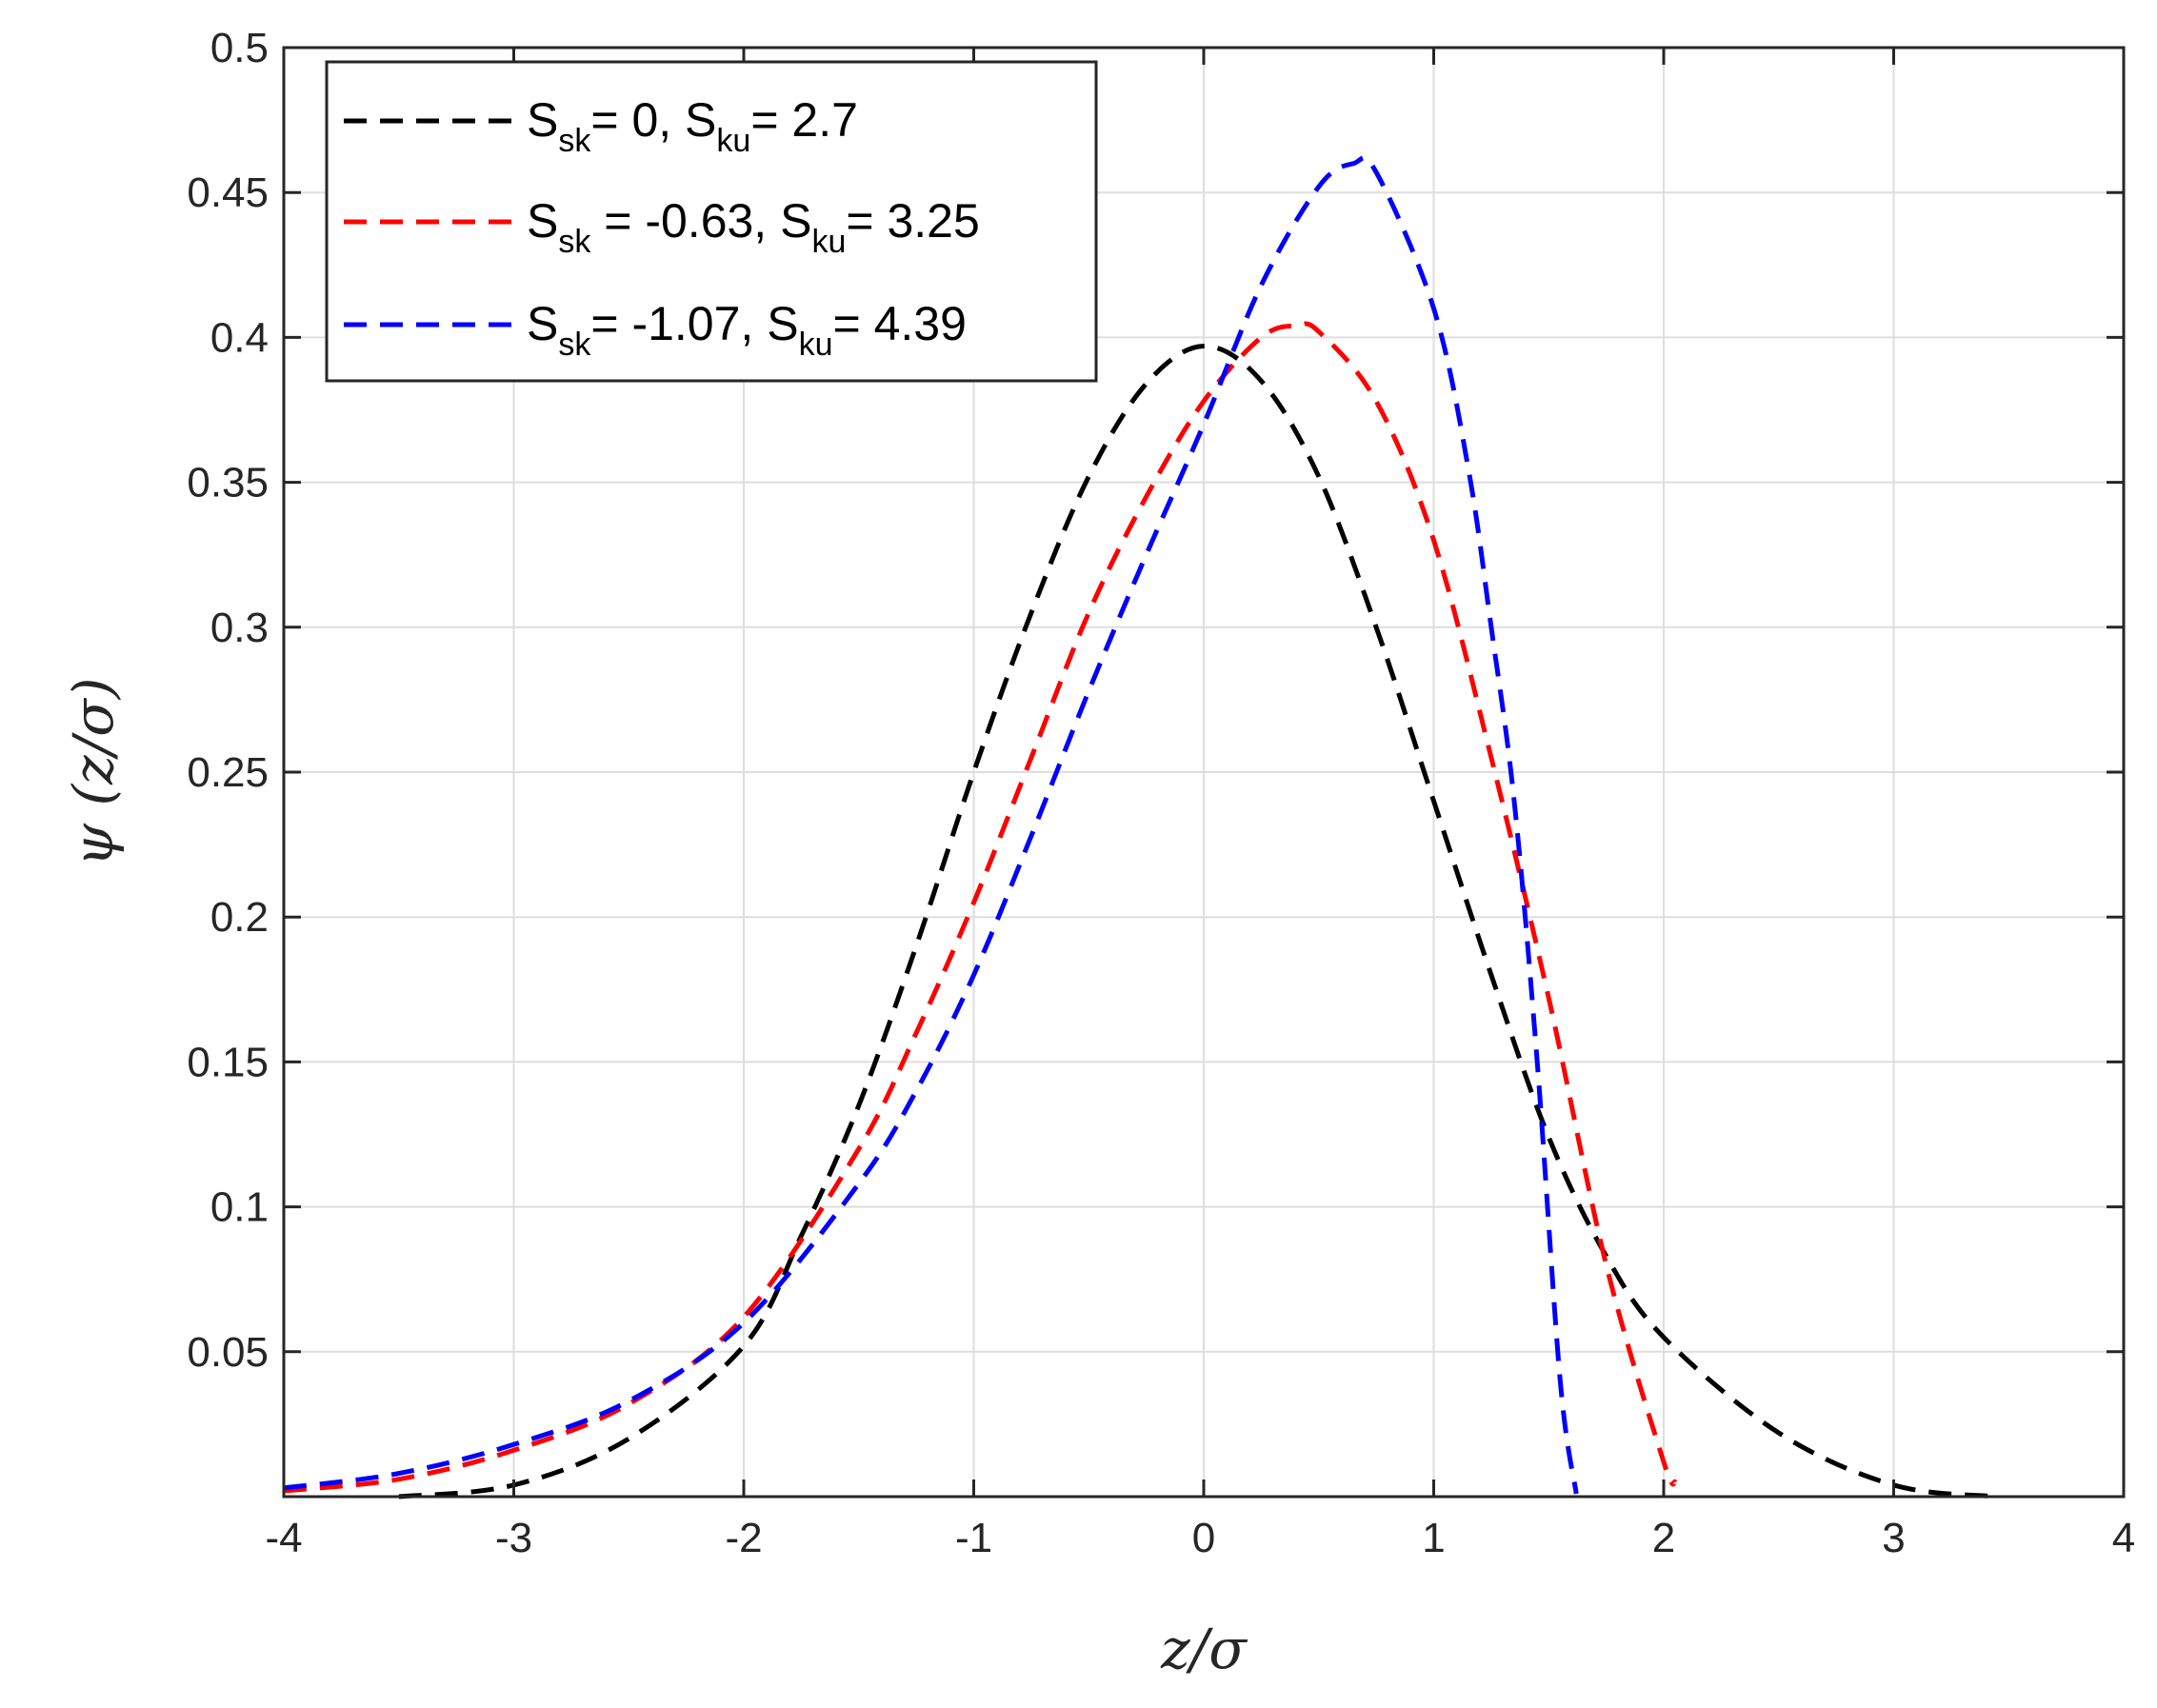 The width and height of the screenshot is (2157, 1708). I want to click on y-tick-label: 0.1, so click(239, 1207).